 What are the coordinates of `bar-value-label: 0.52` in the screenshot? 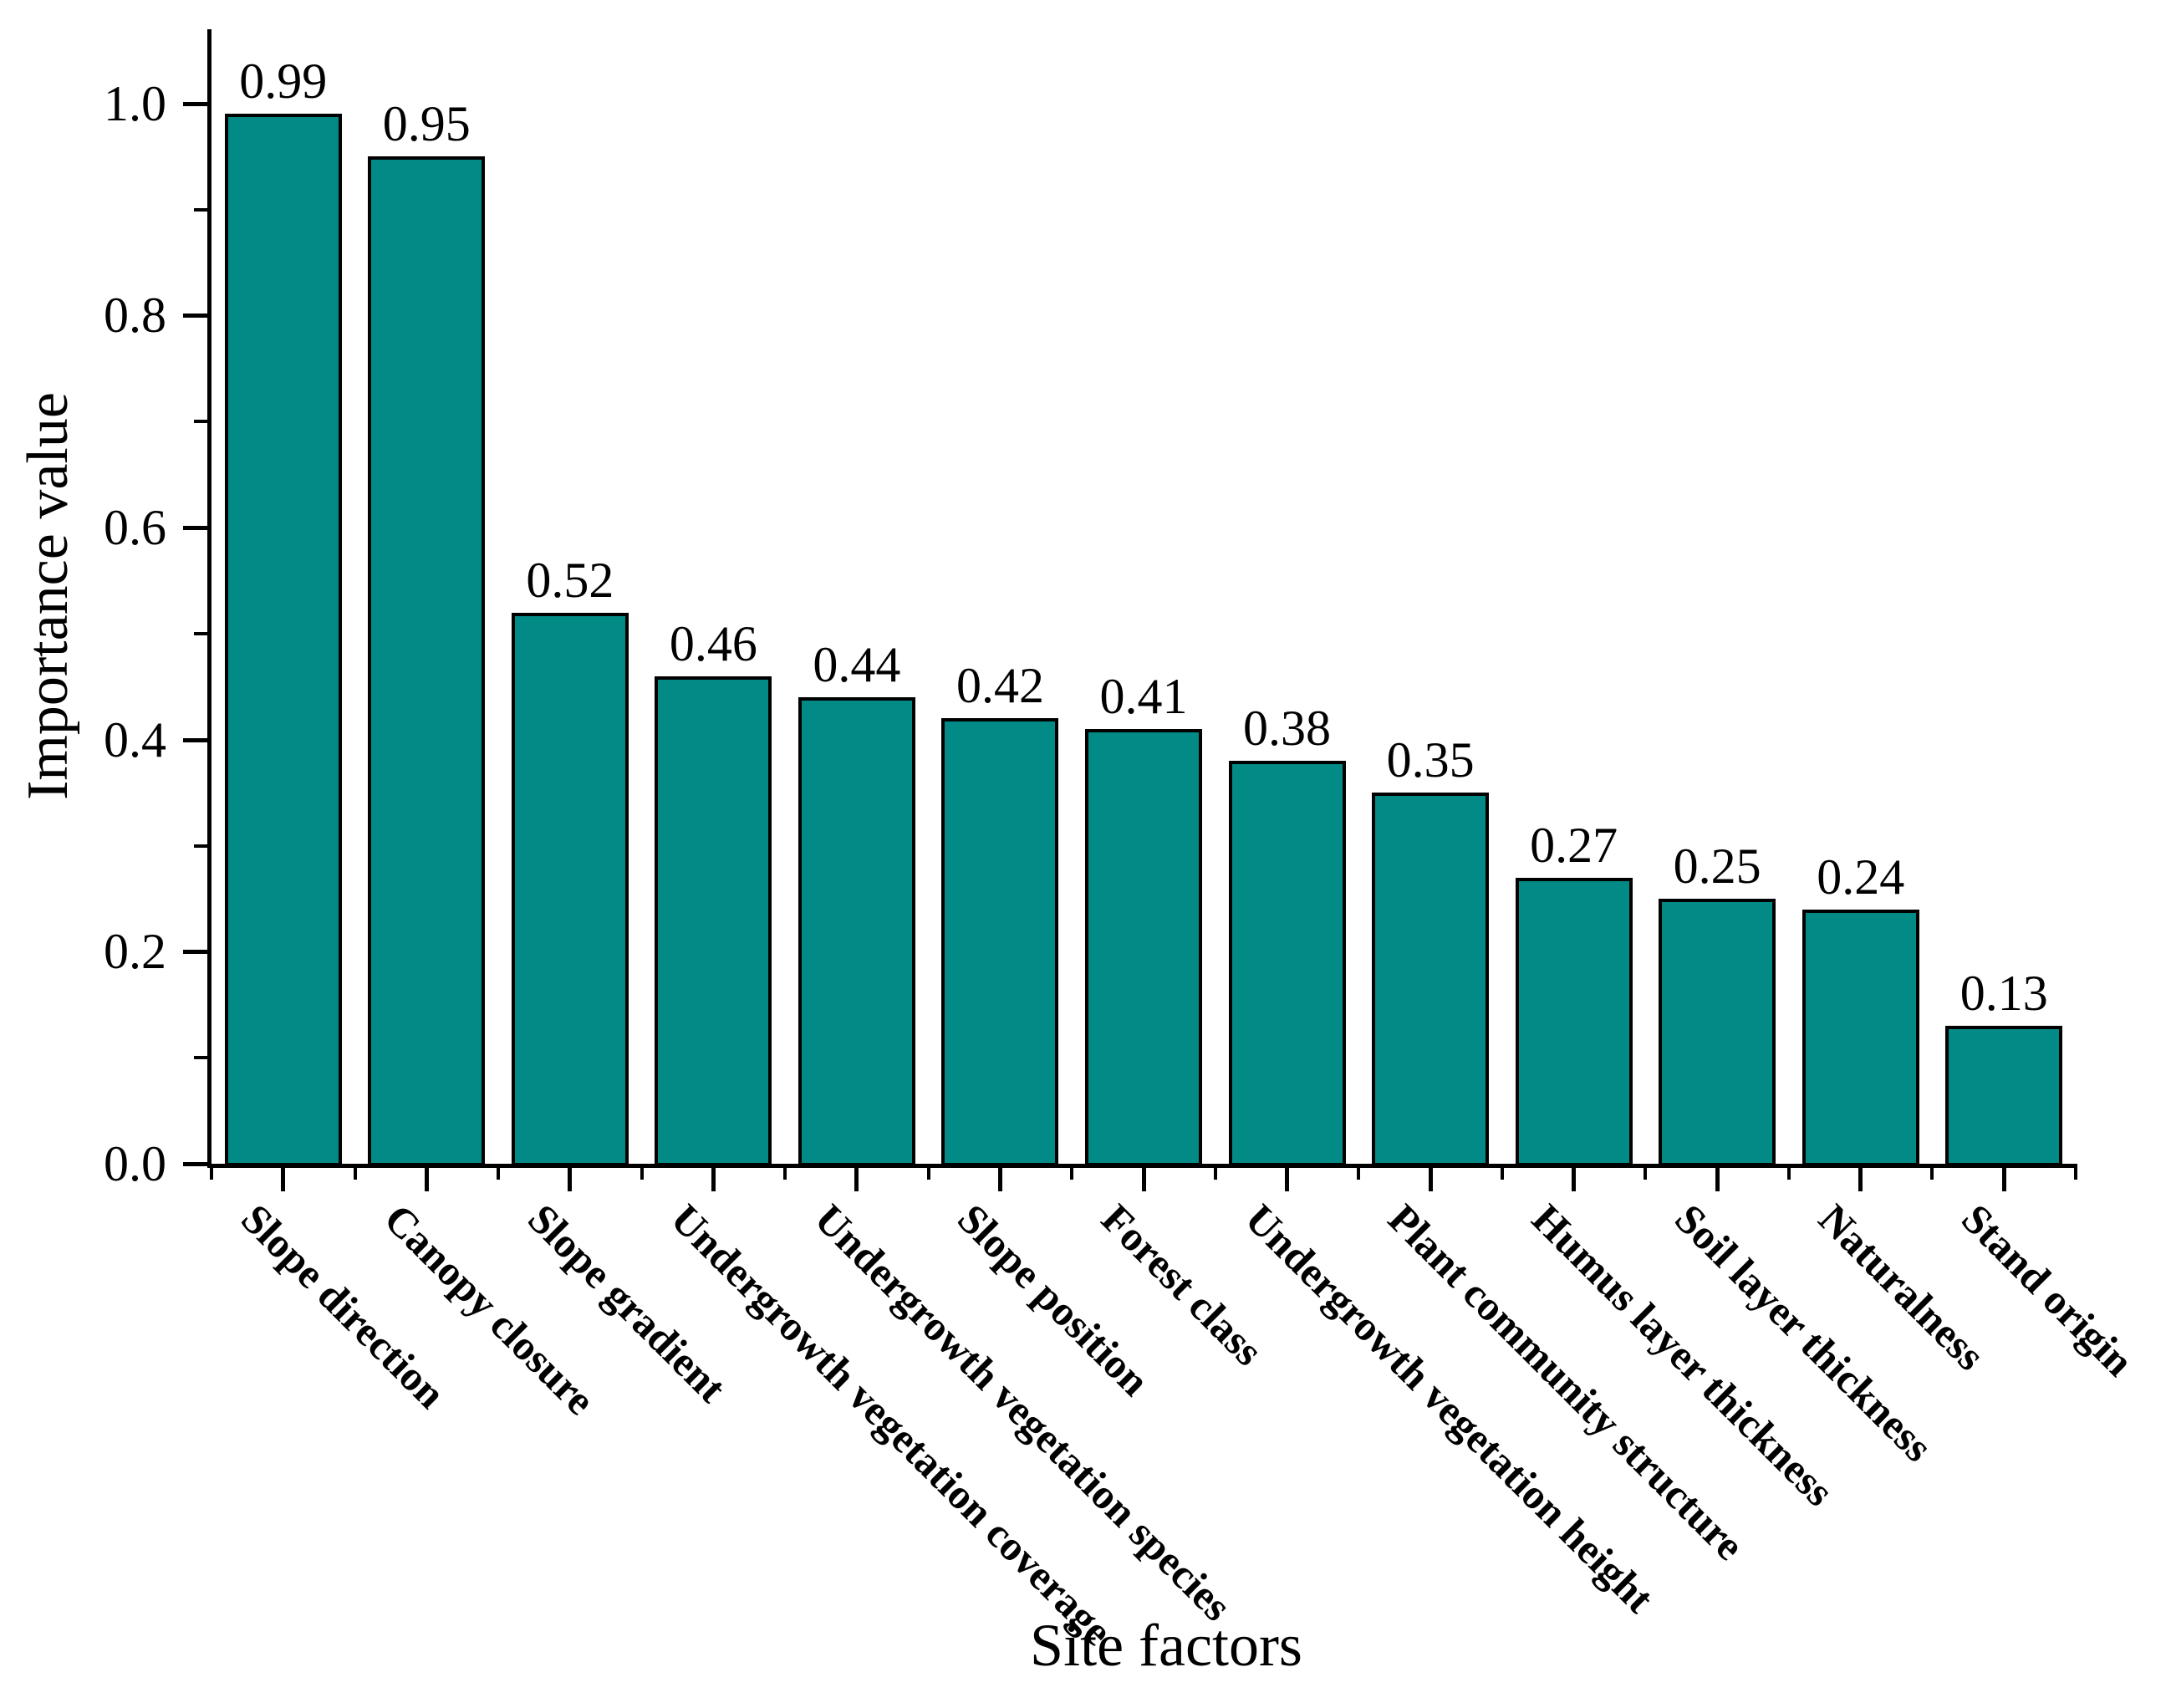 It's located at (570, 580).